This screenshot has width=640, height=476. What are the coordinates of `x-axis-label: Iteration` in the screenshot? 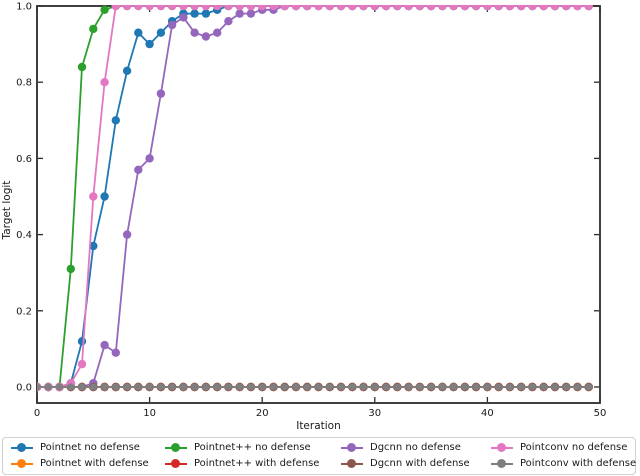 It's located at (318, 426).